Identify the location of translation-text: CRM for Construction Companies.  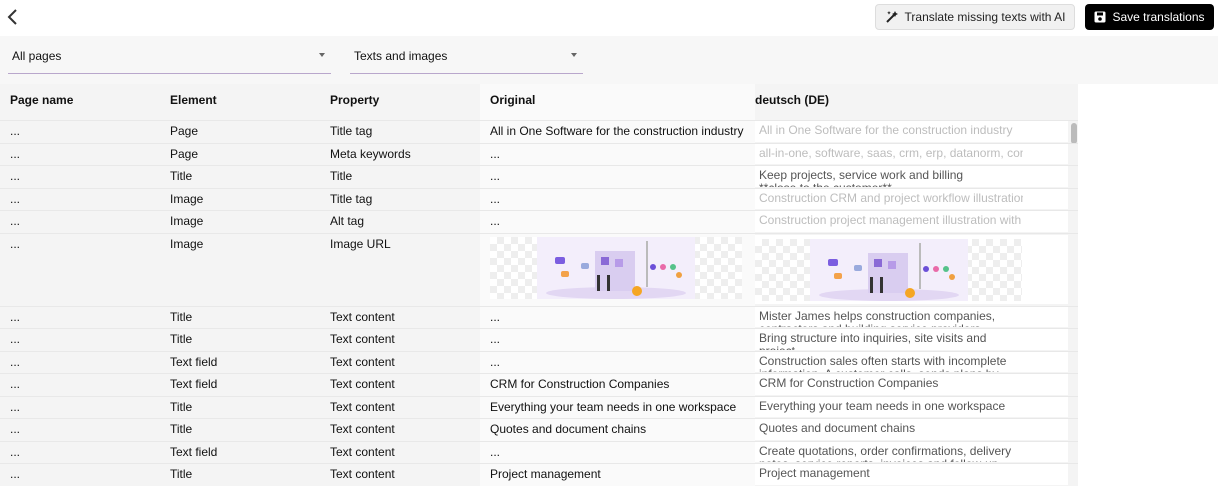
(849, 383).